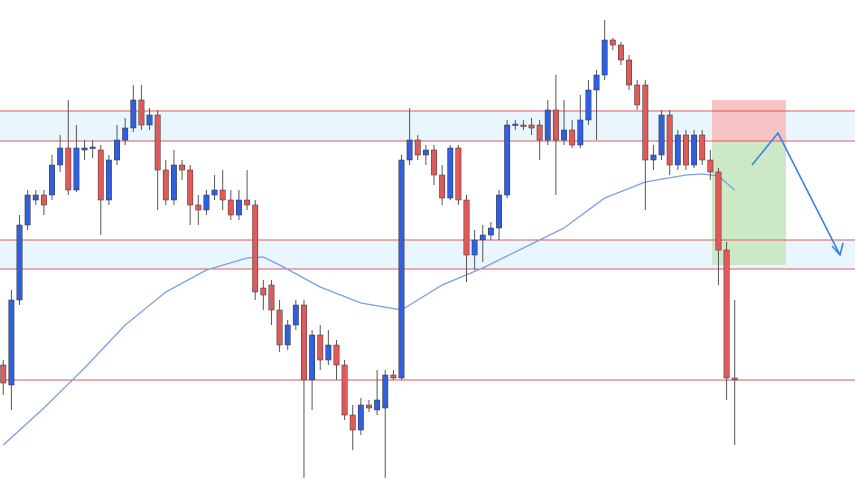 The width and height of the screenshot is (855, 480). I want to click on projection-path, so click(796, 193).